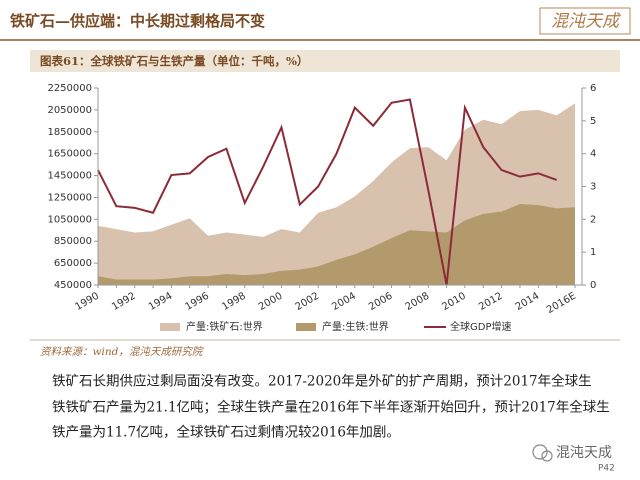  What do you see at coordinates (73, 263) in the screenshot?
I see `y-tick-label: 650000` at bounding box center [73, 263].